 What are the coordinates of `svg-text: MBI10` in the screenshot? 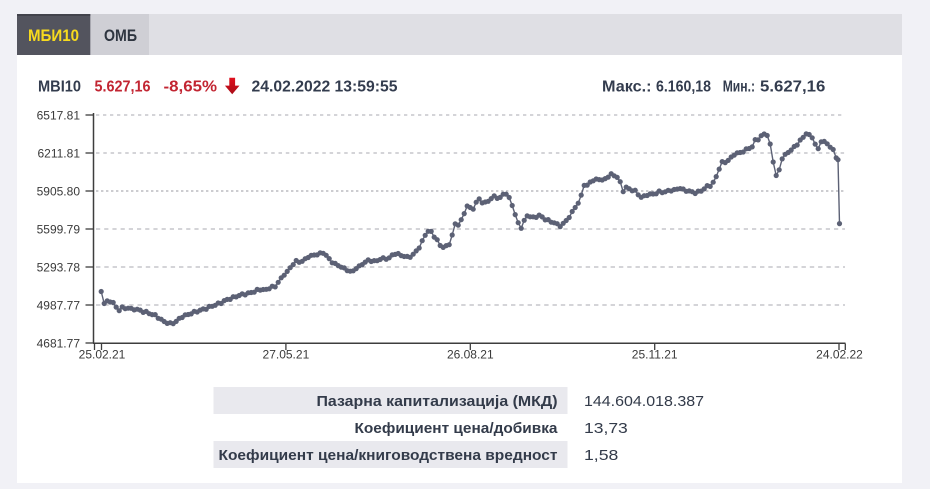 It's located at (59, 87).